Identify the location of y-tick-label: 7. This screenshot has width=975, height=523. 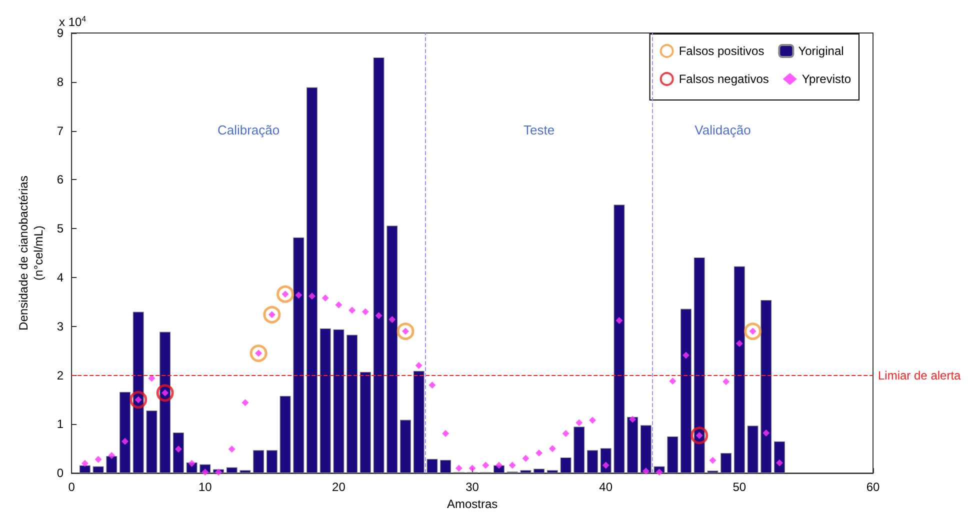
(60, 131).